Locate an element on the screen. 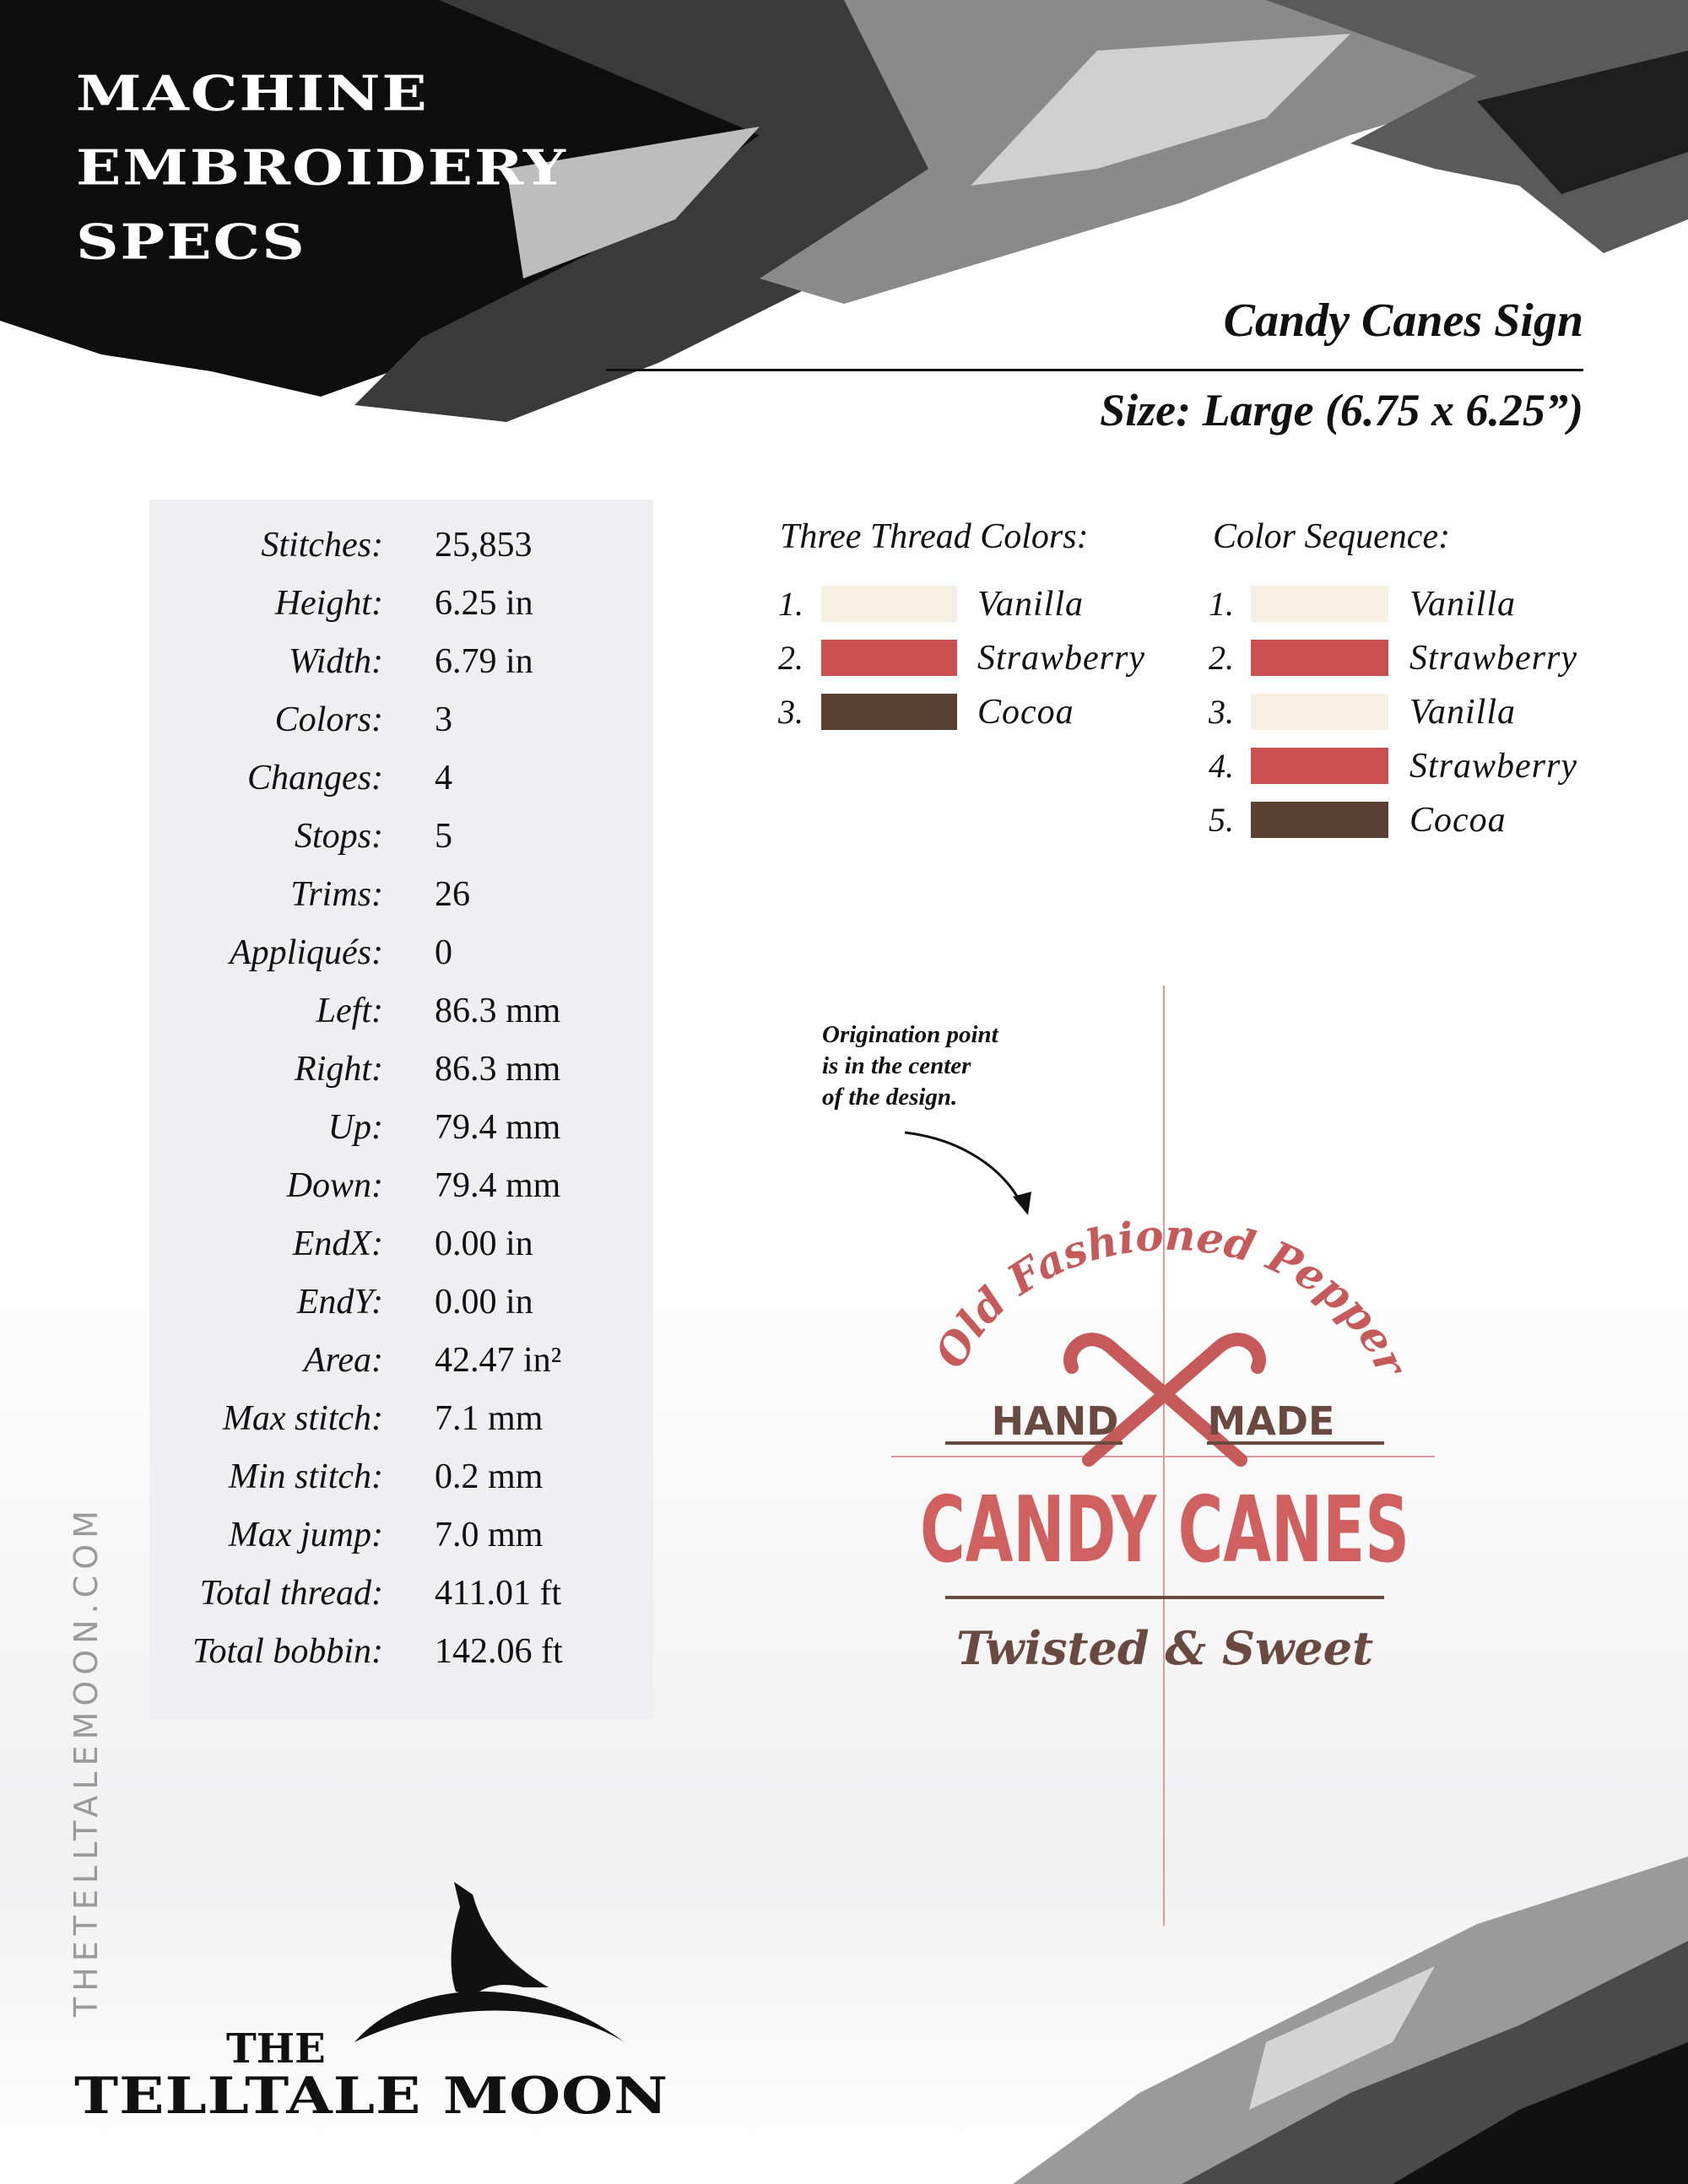 The image size is (1688, 2184). stat-label: Left: is located at coordinates (349, 1011).